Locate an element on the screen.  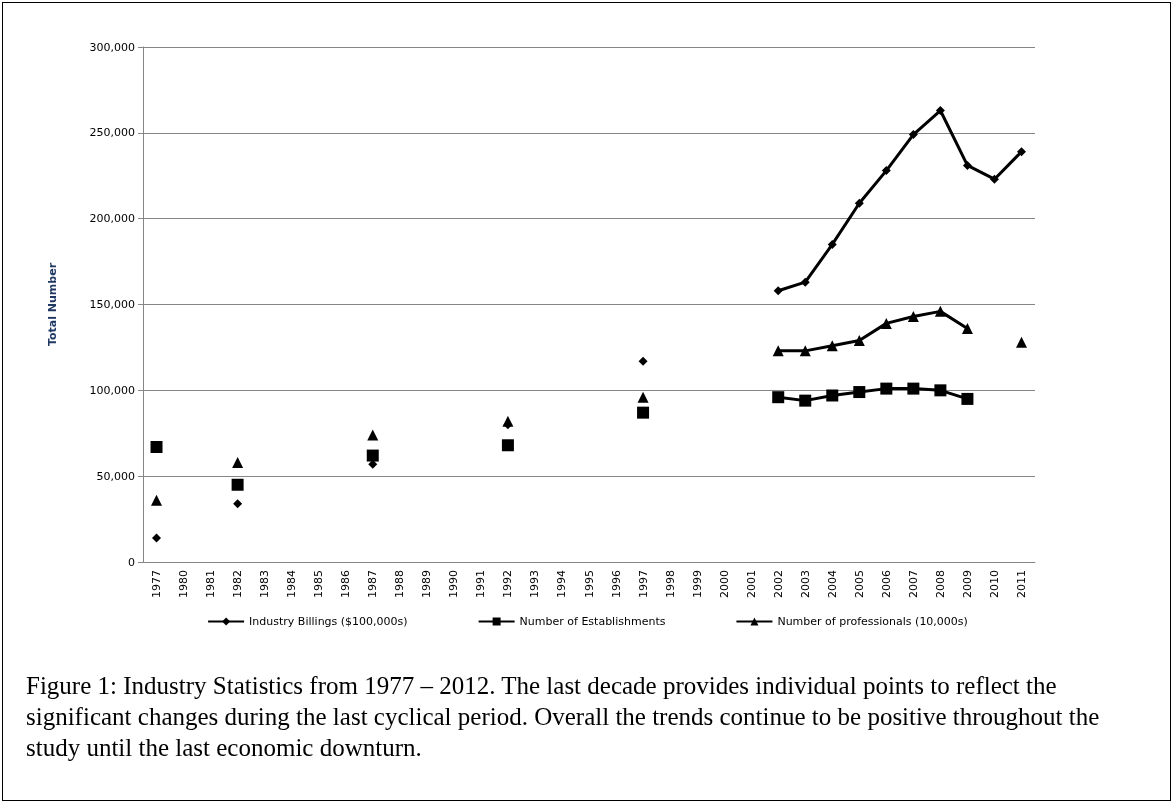
x-tick-label: 1990 is located at coordinates (454, 584).